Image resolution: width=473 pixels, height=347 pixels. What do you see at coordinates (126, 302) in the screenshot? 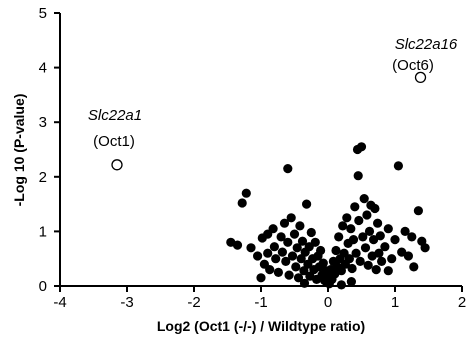
I see `x-tick-label: -3` at bounding box center [126, 302].